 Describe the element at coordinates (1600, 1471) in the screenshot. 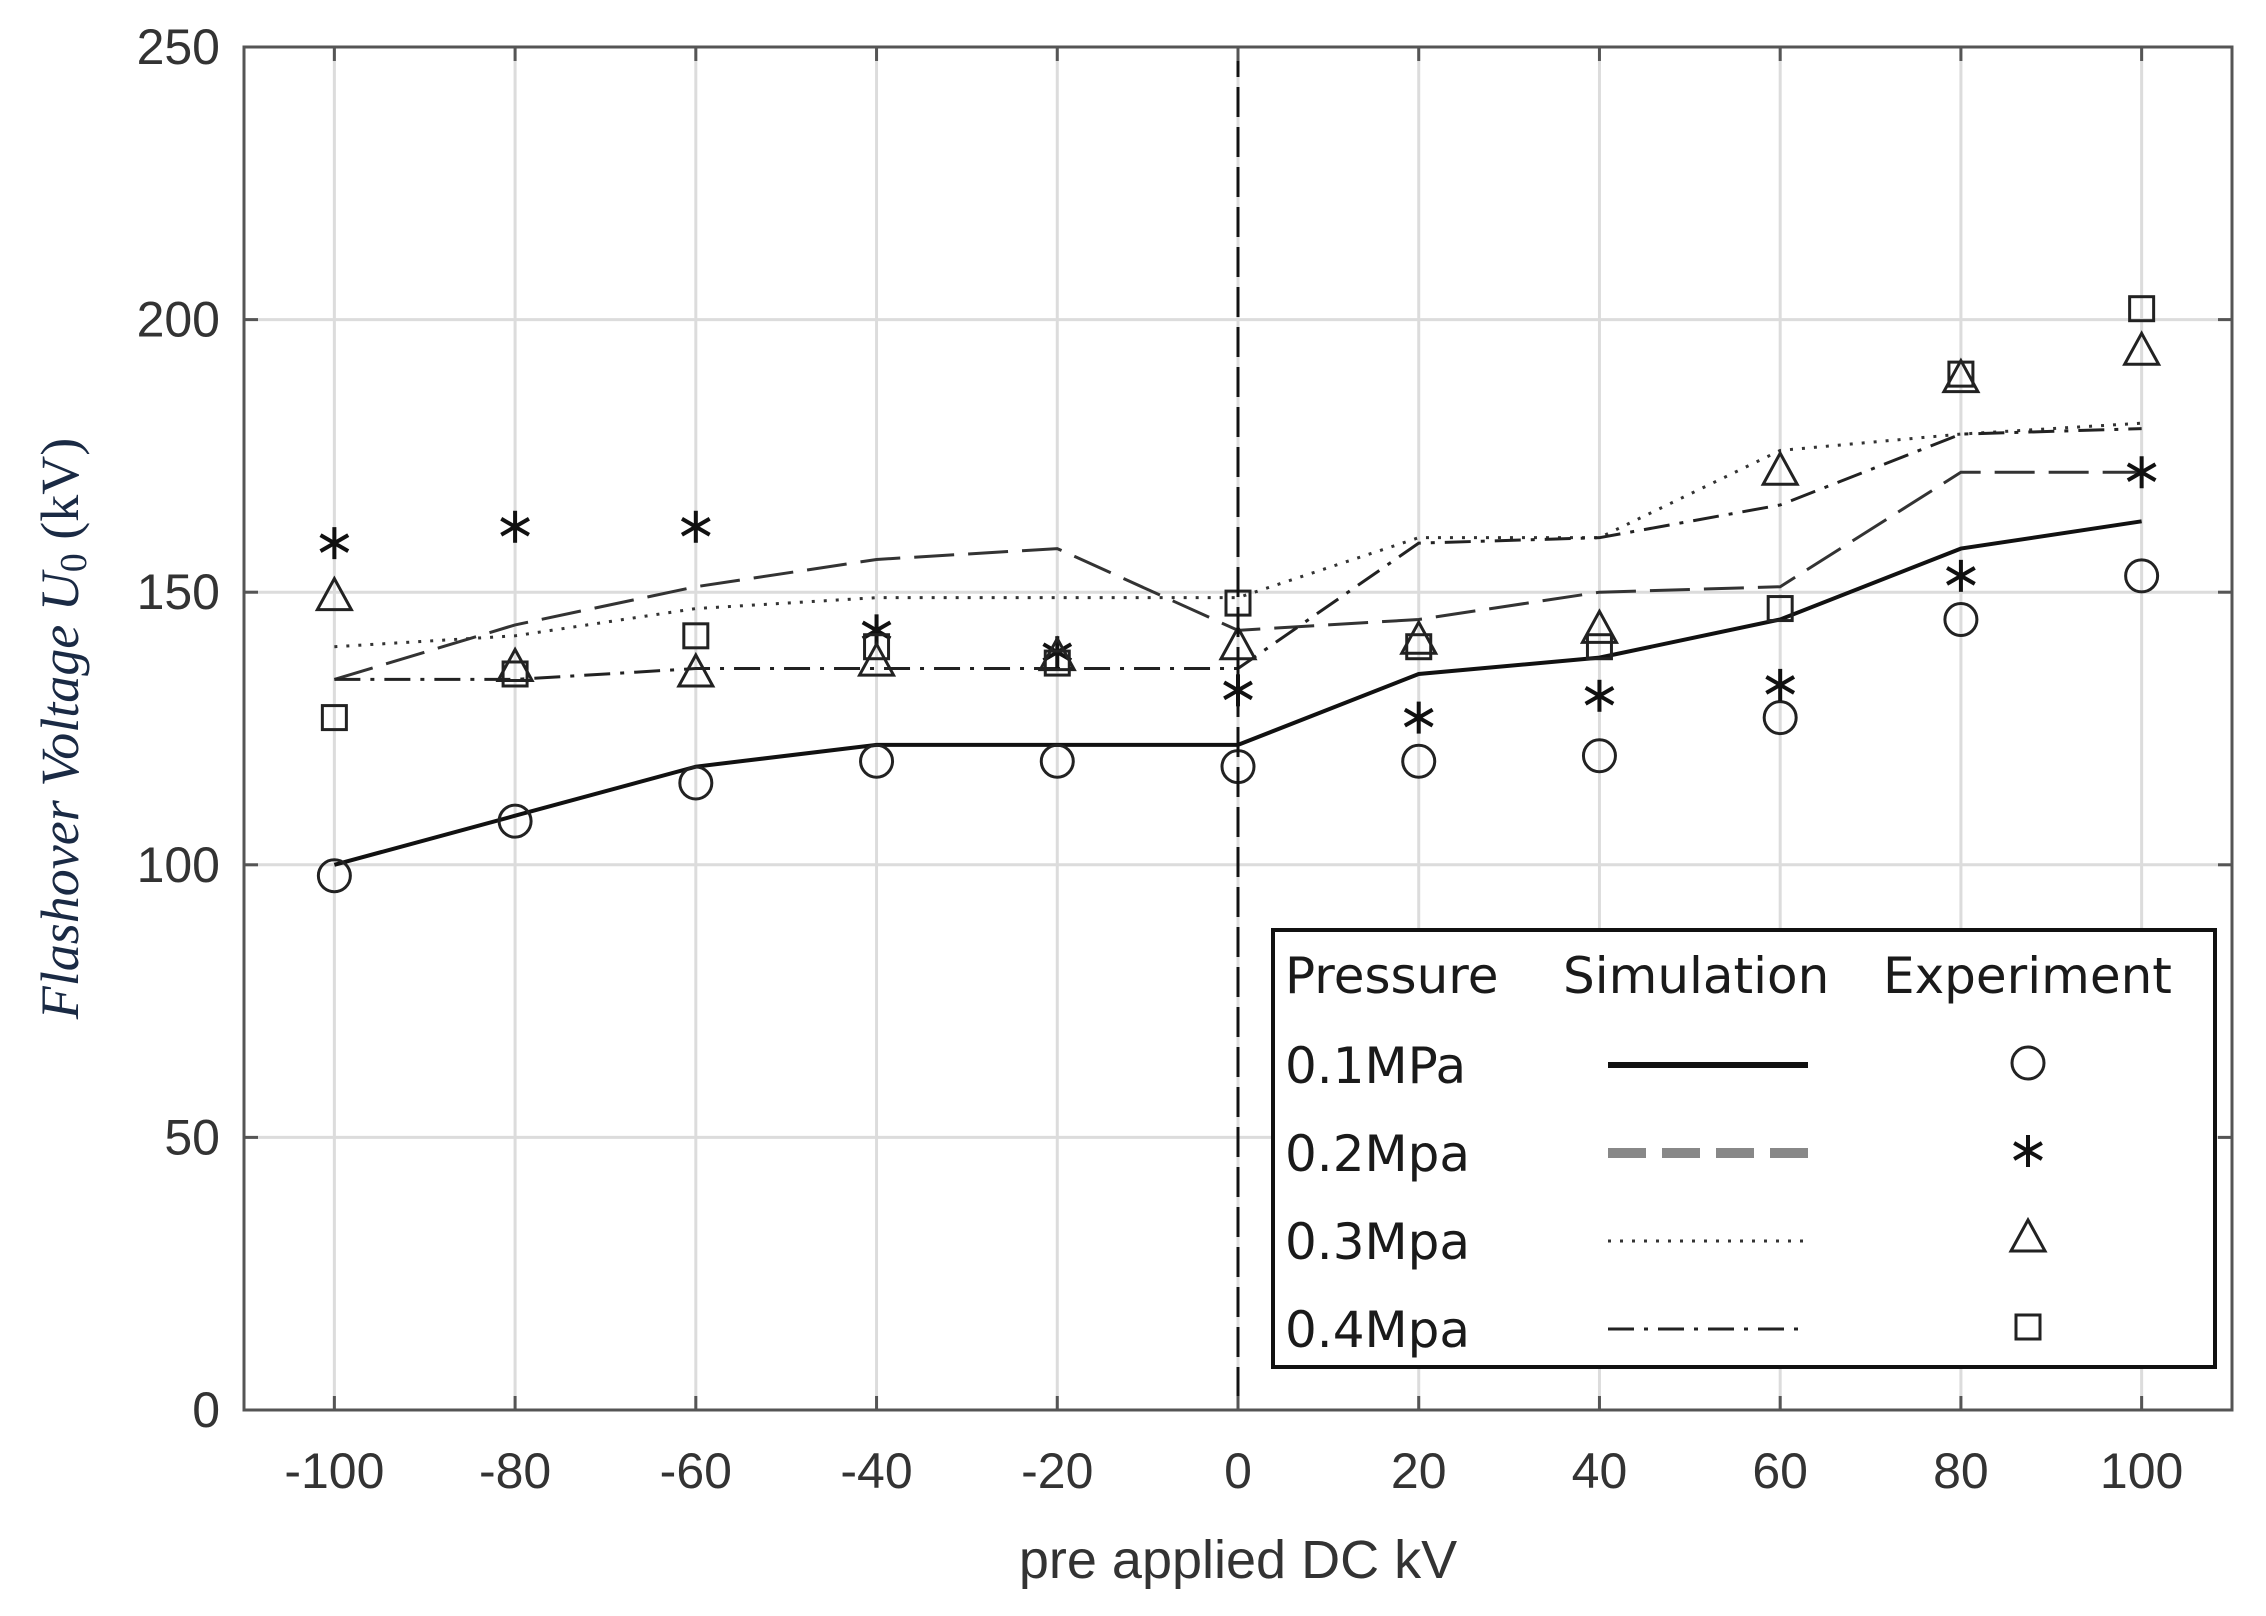

I see `x-tick-label: 40` at that location.